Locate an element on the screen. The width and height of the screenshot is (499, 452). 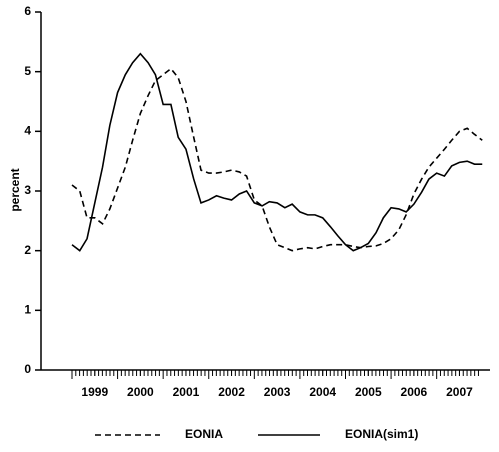
y-tick-label: 2 is located at coordinates (27, 250).